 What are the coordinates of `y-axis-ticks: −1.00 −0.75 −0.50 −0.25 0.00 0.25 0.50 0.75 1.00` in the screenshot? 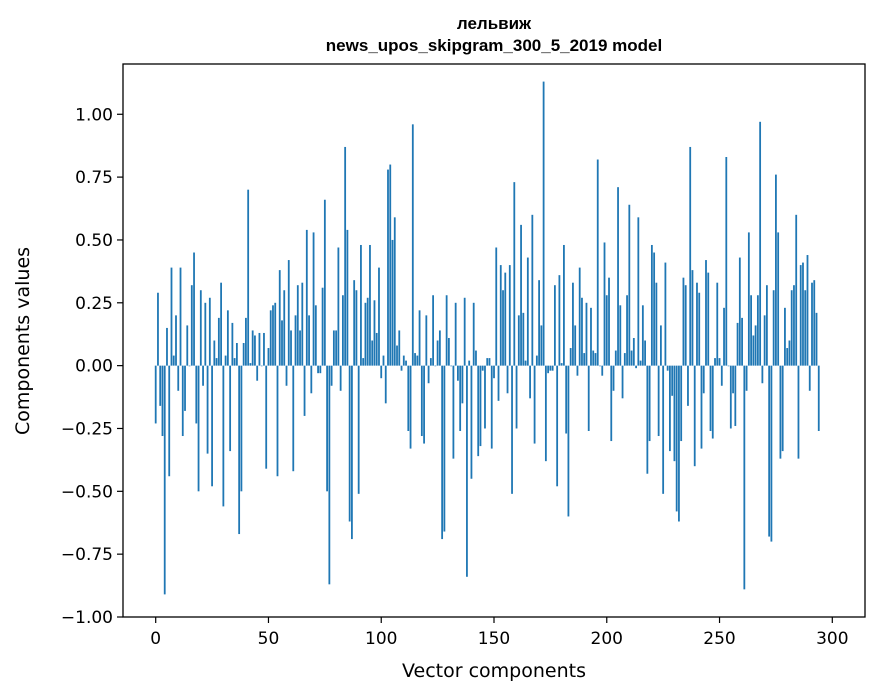 It's located at (92, 366).